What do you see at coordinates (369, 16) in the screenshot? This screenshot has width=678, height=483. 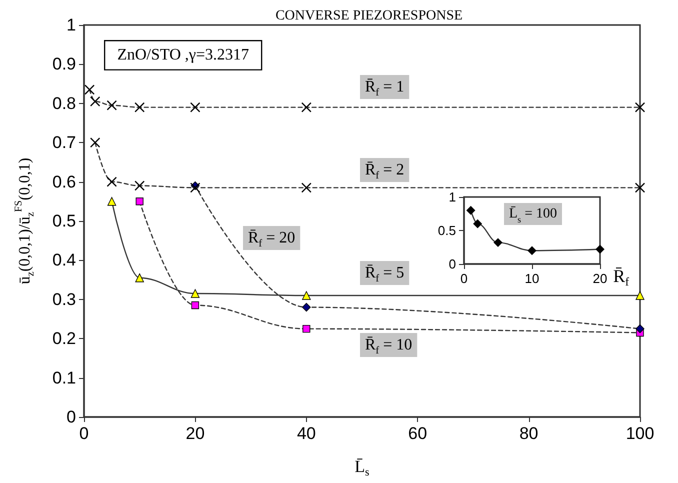 I see `chart-title: CONVERSE PIEZORESPONSE` at bounding box center [369, 16].